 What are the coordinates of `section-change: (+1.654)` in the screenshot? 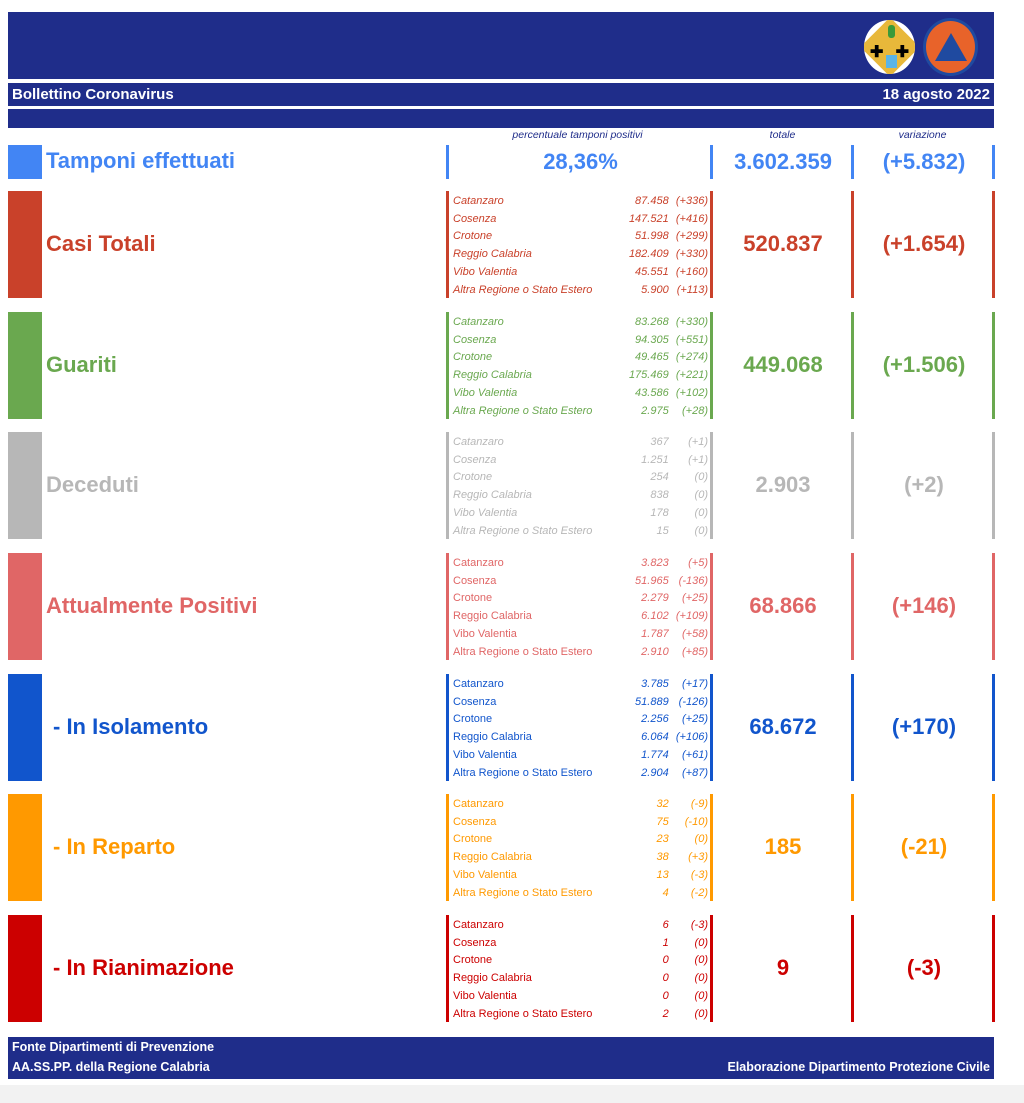 It's located at (924, 243).